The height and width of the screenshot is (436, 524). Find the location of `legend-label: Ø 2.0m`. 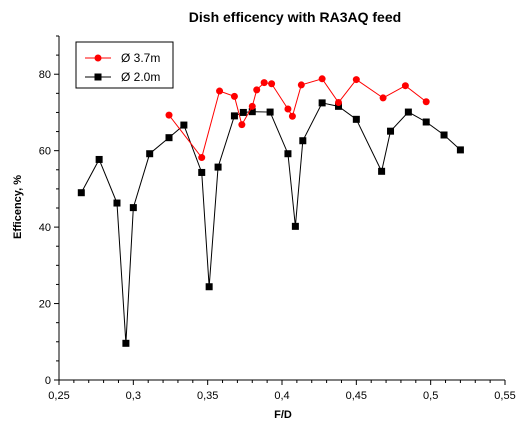

legend-label: Ø 2.0m is located at coordinates (140, 77).